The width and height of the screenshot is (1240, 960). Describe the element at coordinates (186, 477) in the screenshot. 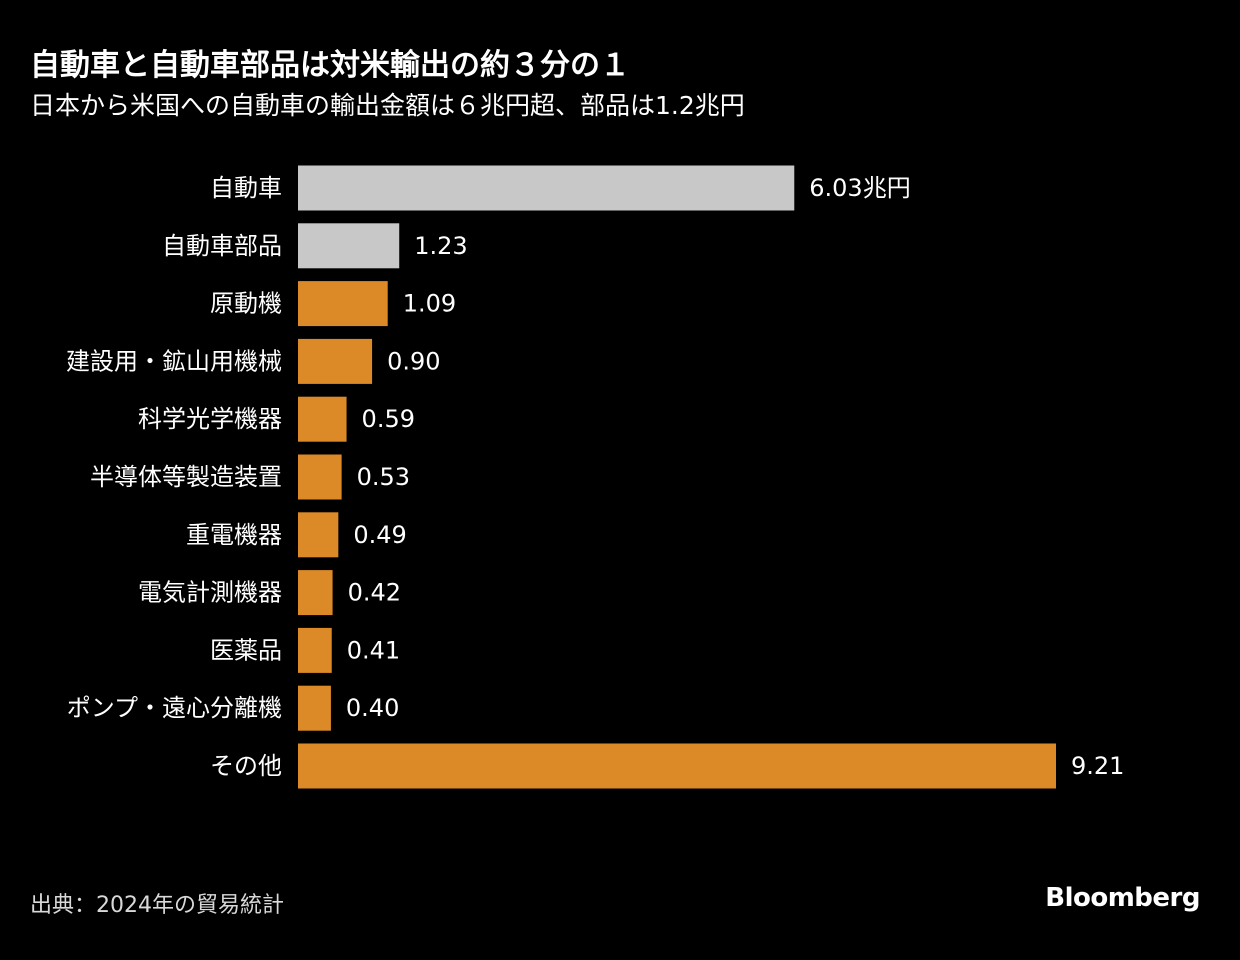

I see `category-label: 半導体等製造装置` at that location.